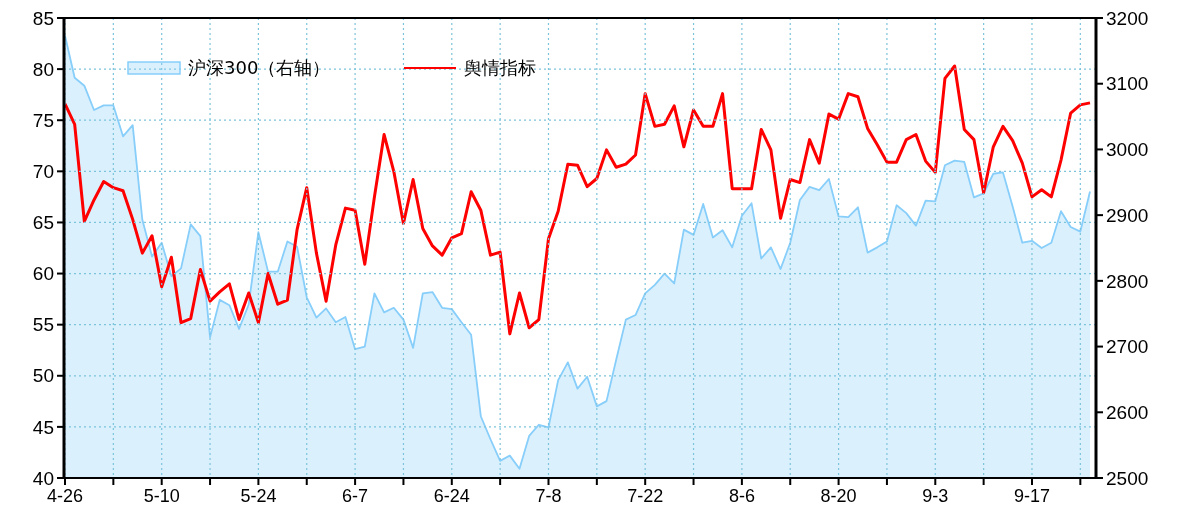 Image resolution: width=1184 pixels, height=515 pixels. I want to click on y2-tick-label: 3200, so click(1127, 18).